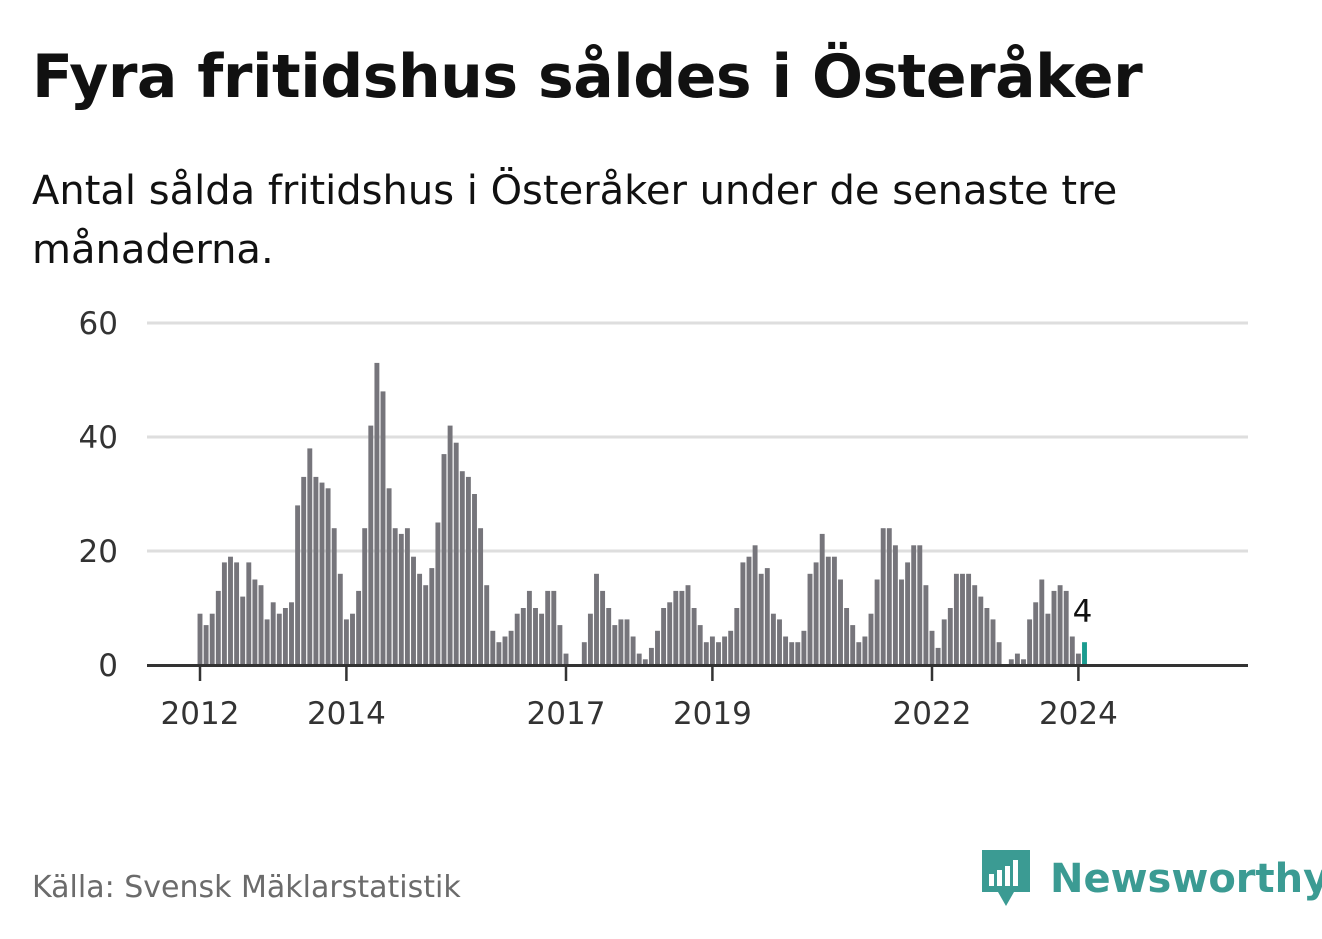 This screenshot has width=1322, height=939. What do you see at coordinates (712, 714) in the screenshot?
I see `x-tick-label: 2019` at bounding box center [712, 714].